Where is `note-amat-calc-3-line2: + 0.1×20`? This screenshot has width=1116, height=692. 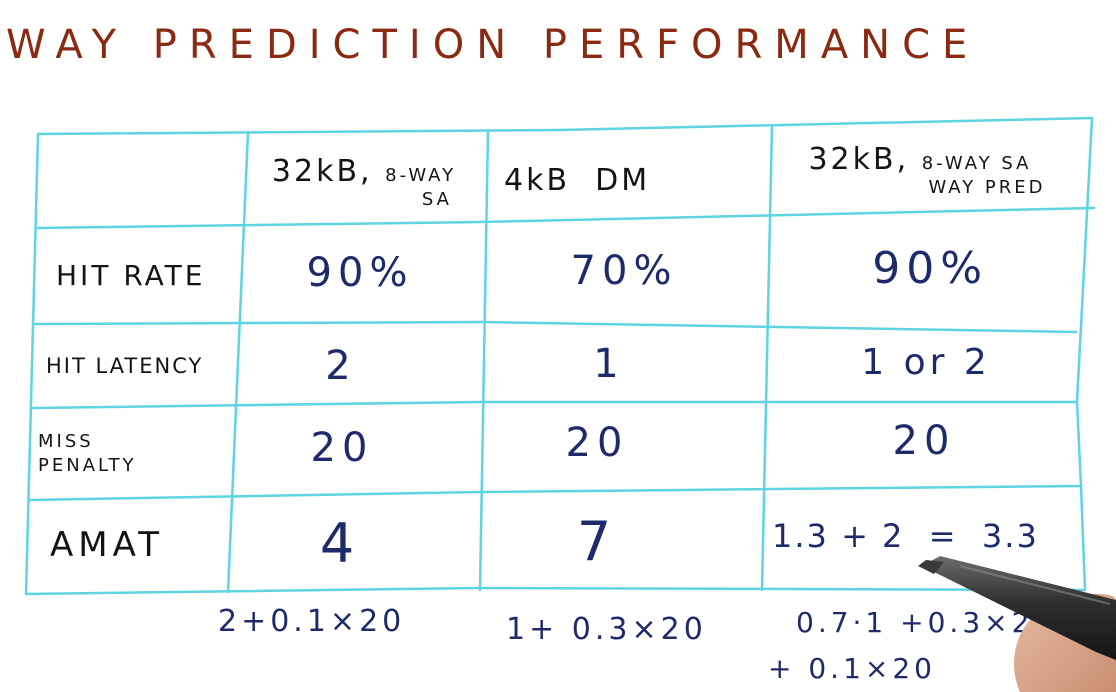 note-amat-calc-3-line2: + 0.1×20 is located at coordinates (852, 668).